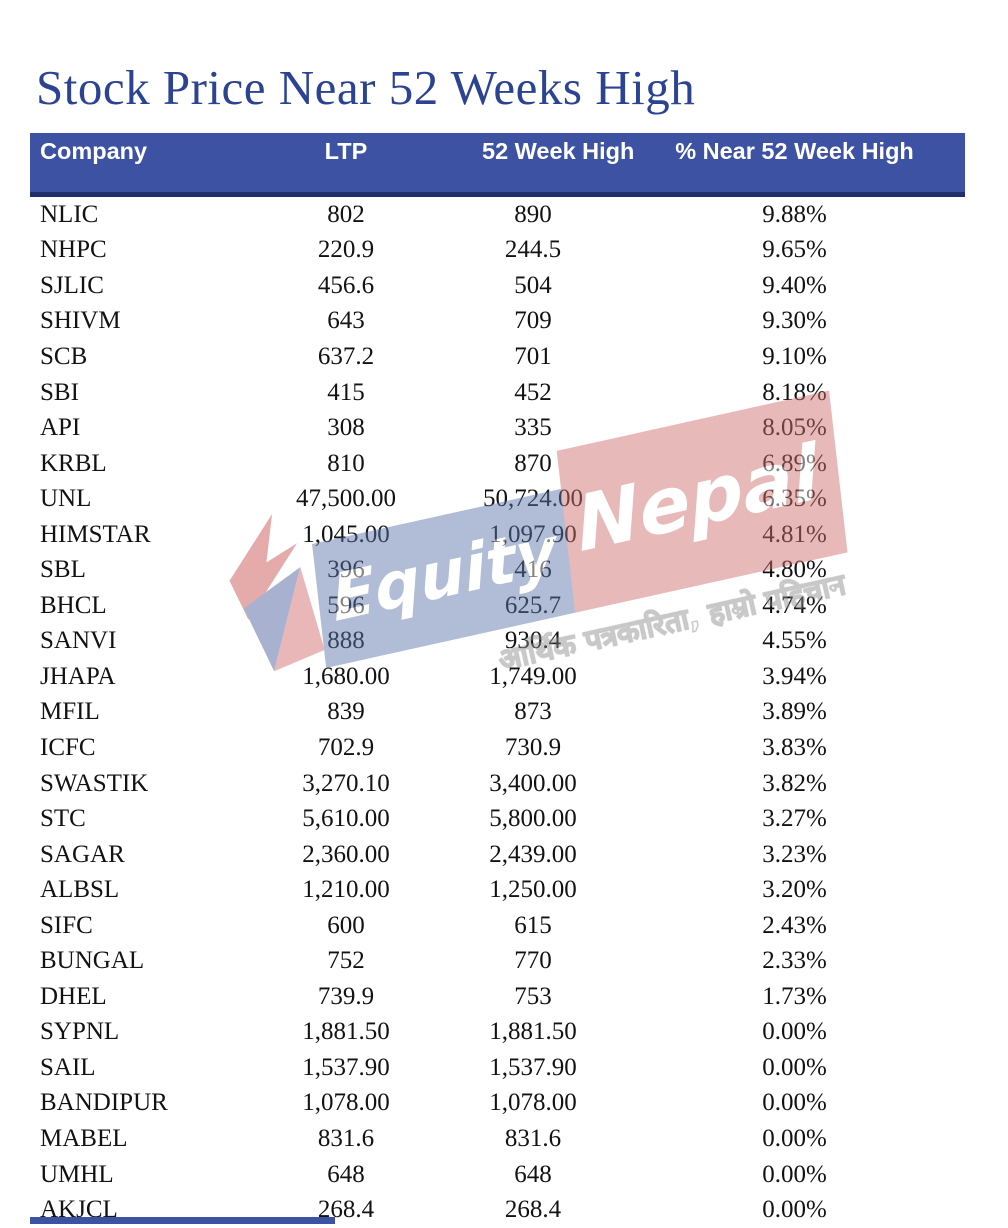  I want to click on cell-company: KRBL, so click(73, 463).